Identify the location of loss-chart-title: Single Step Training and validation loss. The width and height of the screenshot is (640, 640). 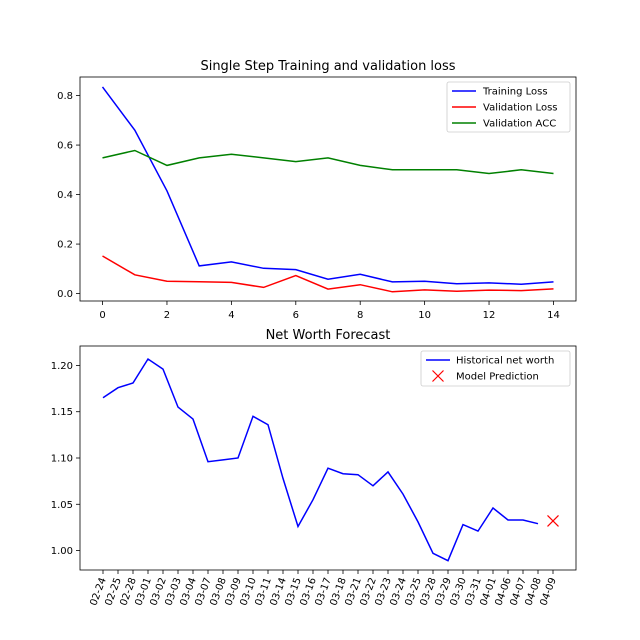
(327, 66).